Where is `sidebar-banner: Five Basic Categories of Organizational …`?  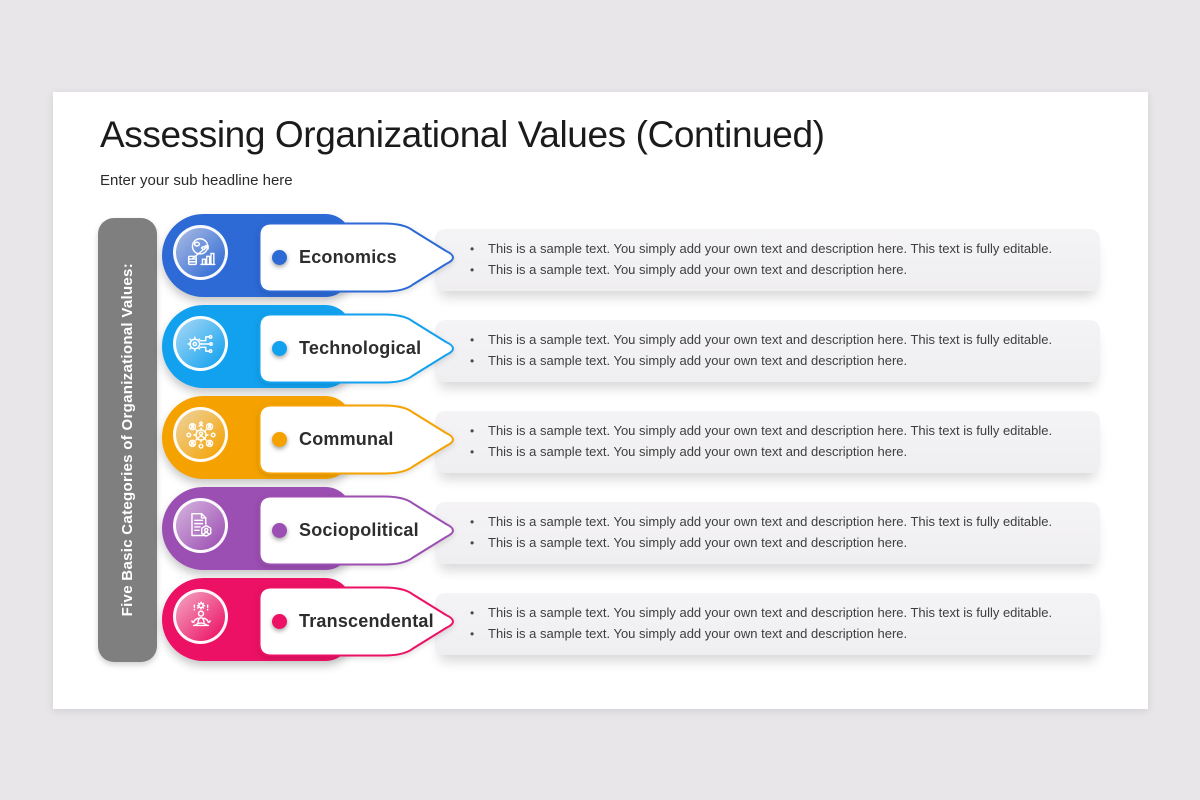 sidebar-banner: Five Basic Categories of Organizational … is located at coordinates (127, 440).